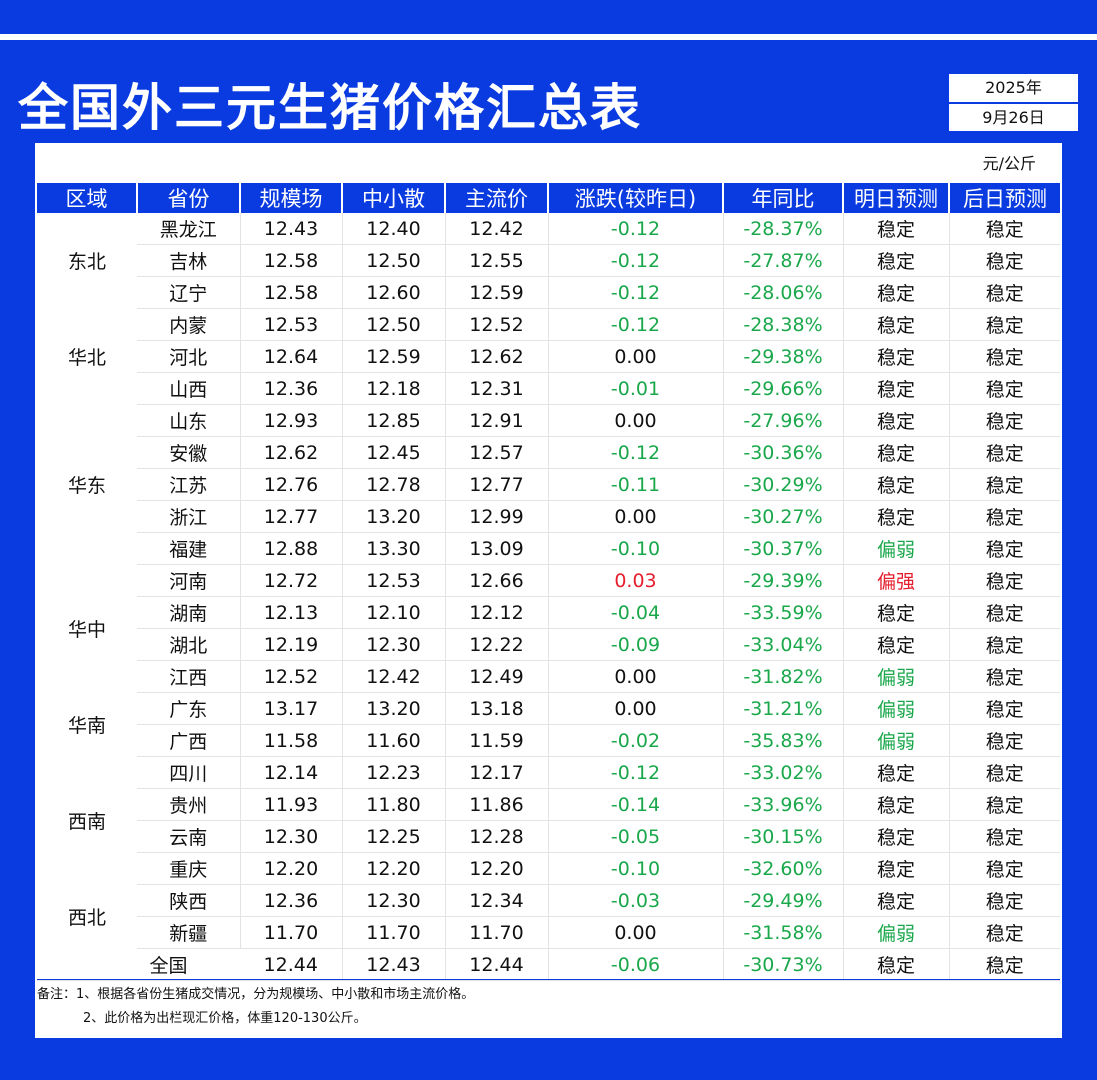 The image size is (1097, 1080). I want to click on table-row: 贵州 11.93 11.80 11.86 -0.14 -33.96% 稳定 稳定, so click(548, 804).